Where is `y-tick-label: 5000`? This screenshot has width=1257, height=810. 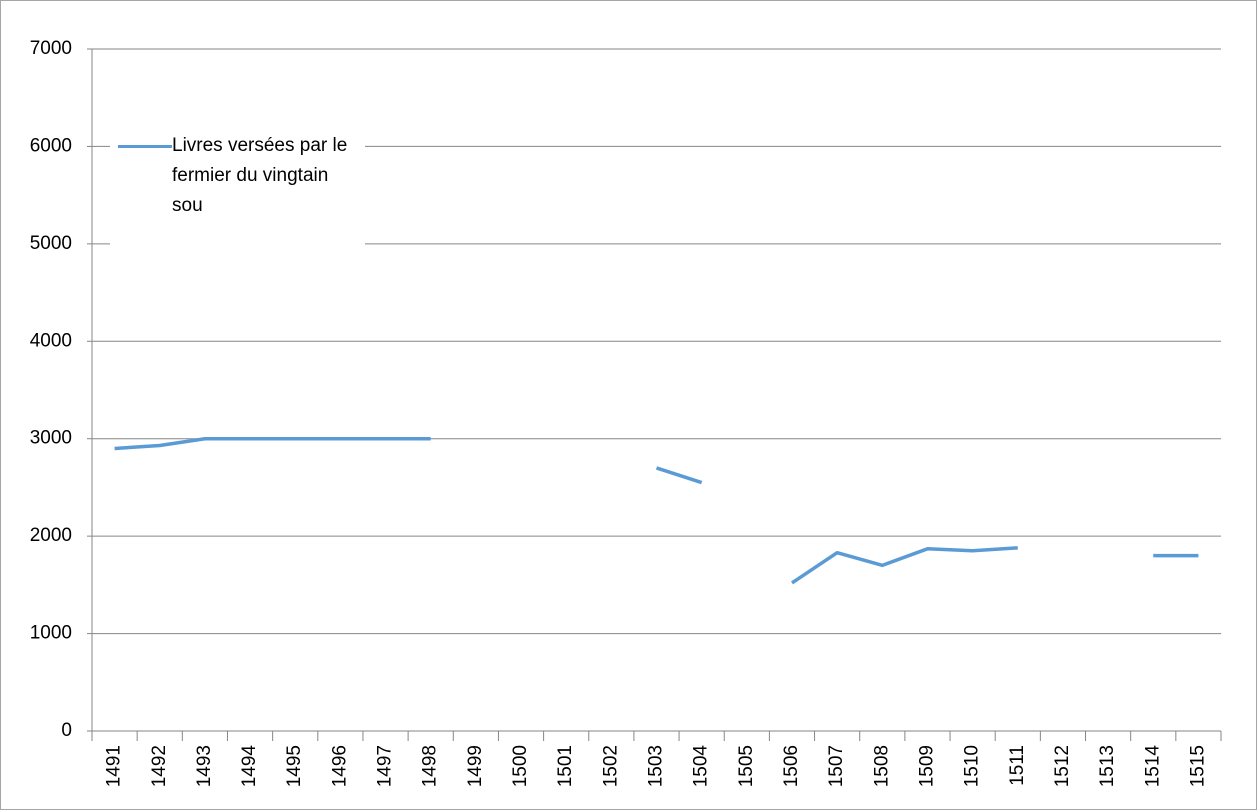 y-tick-label: 5000 is located at coordinates (51, 243).